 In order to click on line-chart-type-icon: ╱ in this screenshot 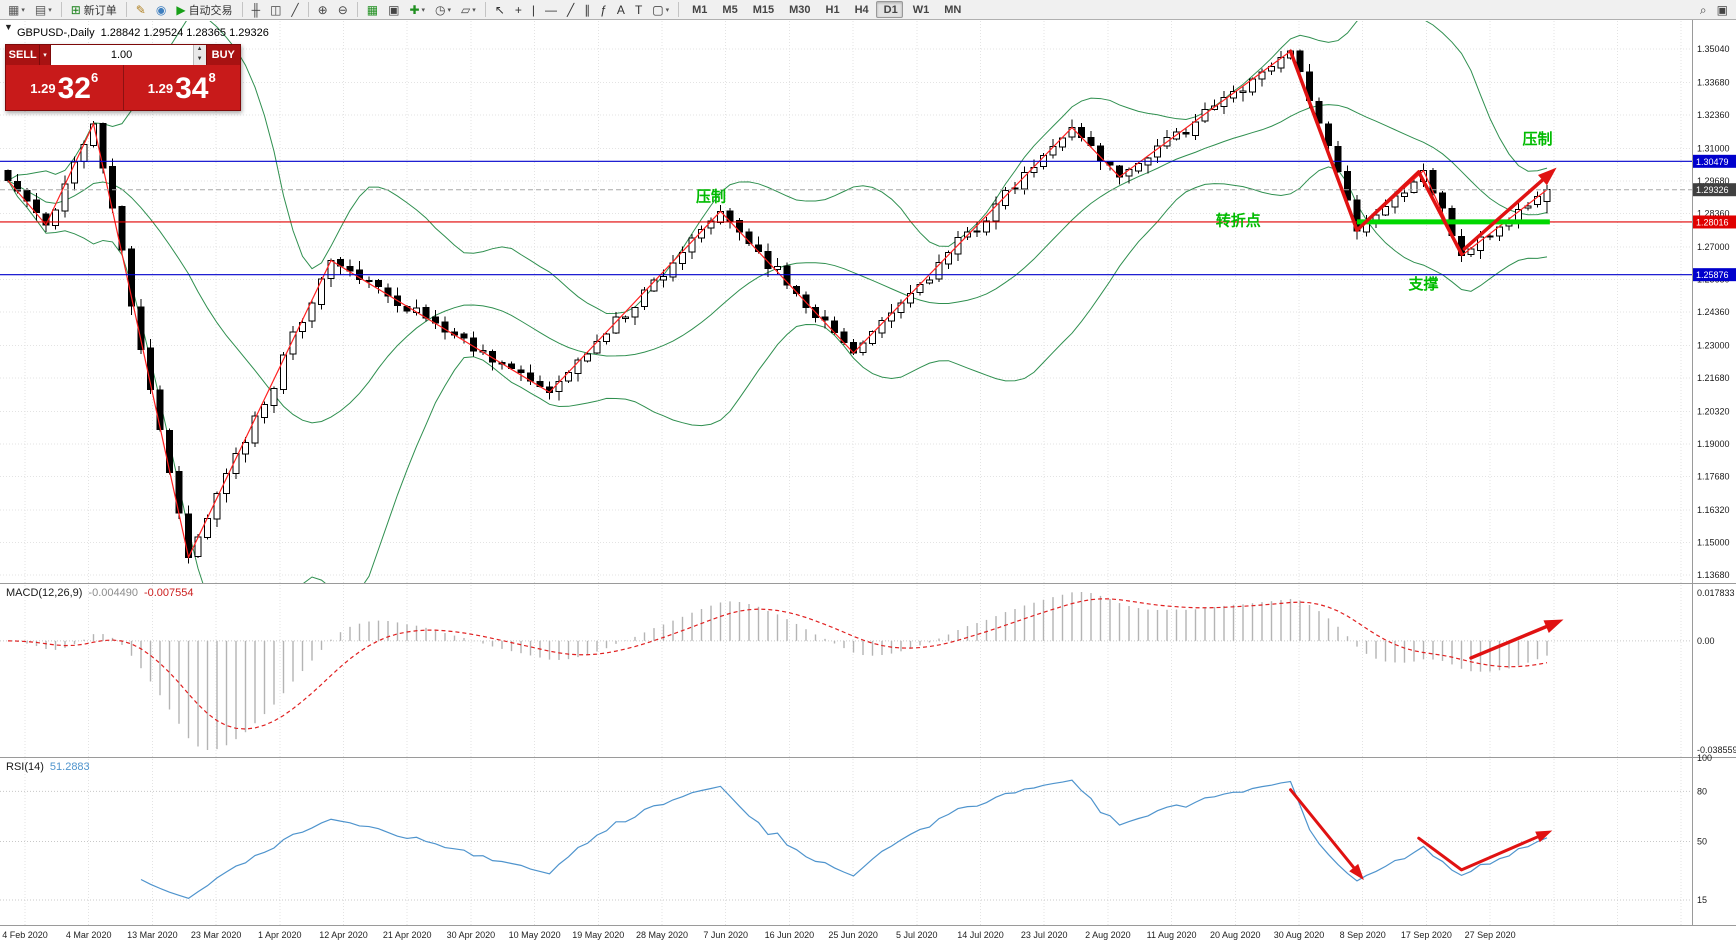, I will do `click(294, 9)`.